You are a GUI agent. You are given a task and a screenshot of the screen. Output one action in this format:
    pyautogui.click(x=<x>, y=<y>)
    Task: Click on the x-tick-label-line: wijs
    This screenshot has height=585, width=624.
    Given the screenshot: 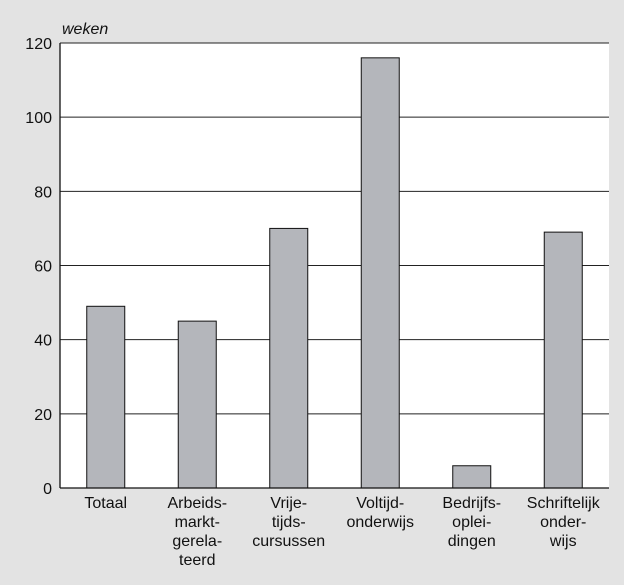 What is the action you would take?
    pyautogui.click(x=563, y=541)
    